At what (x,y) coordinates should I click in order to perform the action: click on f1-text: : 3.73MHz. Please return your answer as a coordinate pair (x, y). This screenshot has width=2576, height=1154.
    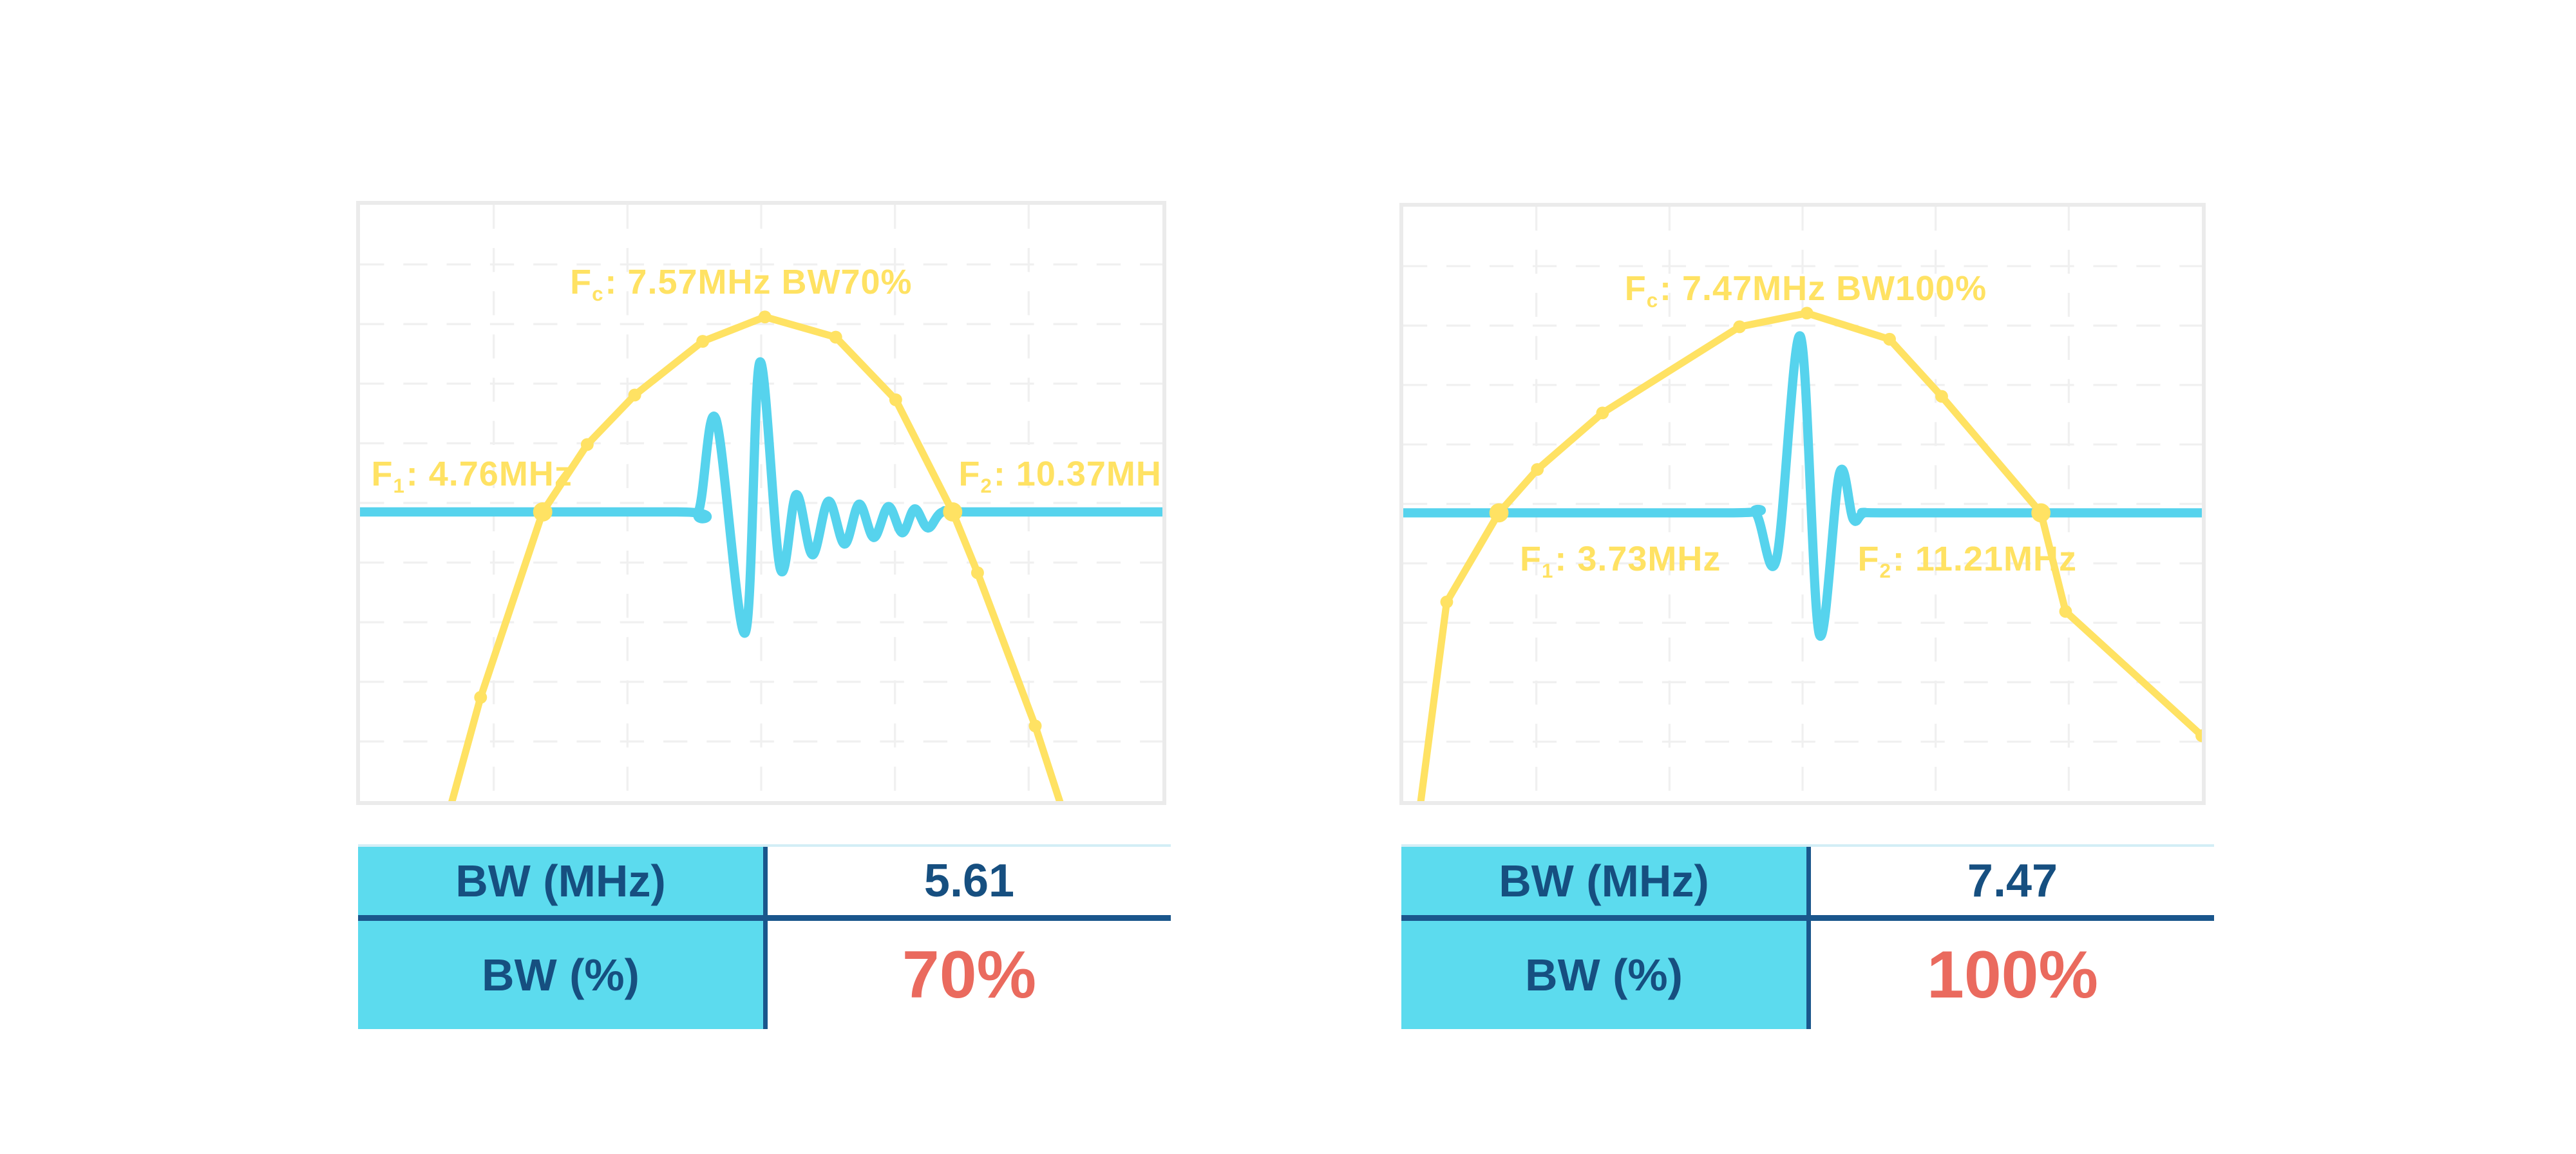
    Looking at the image, I should click on (1638, 558).